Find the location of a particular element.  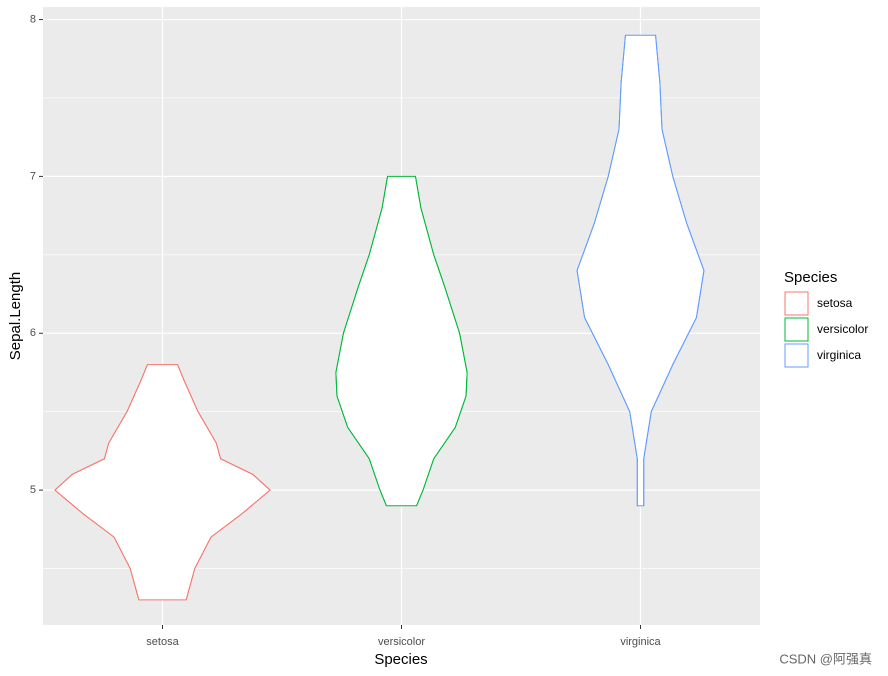

x-tick-label: virginica is located at coordinates (640, 642).